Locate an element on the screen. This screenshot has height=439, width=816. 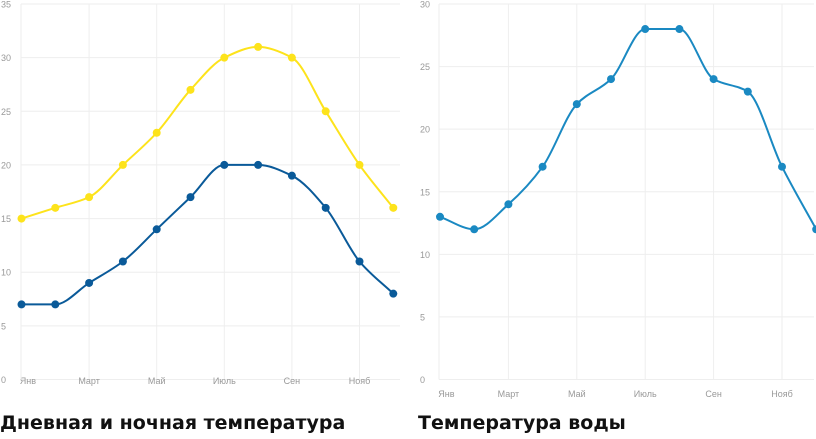
right-chart-x-tick-label: Март is located at coordinates (509, 394).